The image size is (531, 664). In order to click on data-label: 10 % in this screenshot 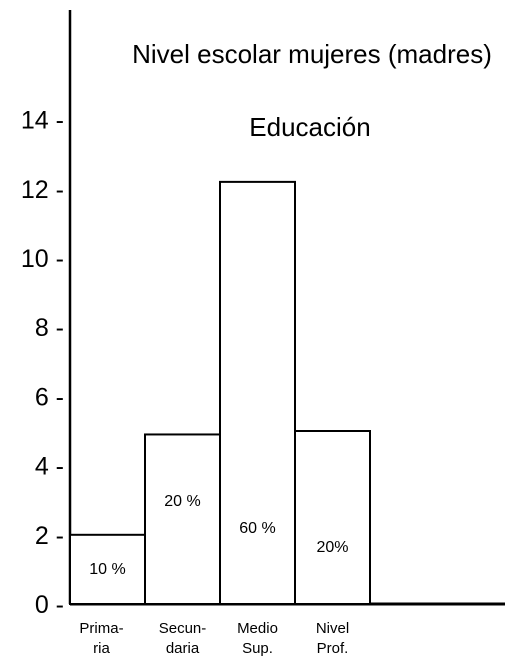, I will do `click(107, 569)`.